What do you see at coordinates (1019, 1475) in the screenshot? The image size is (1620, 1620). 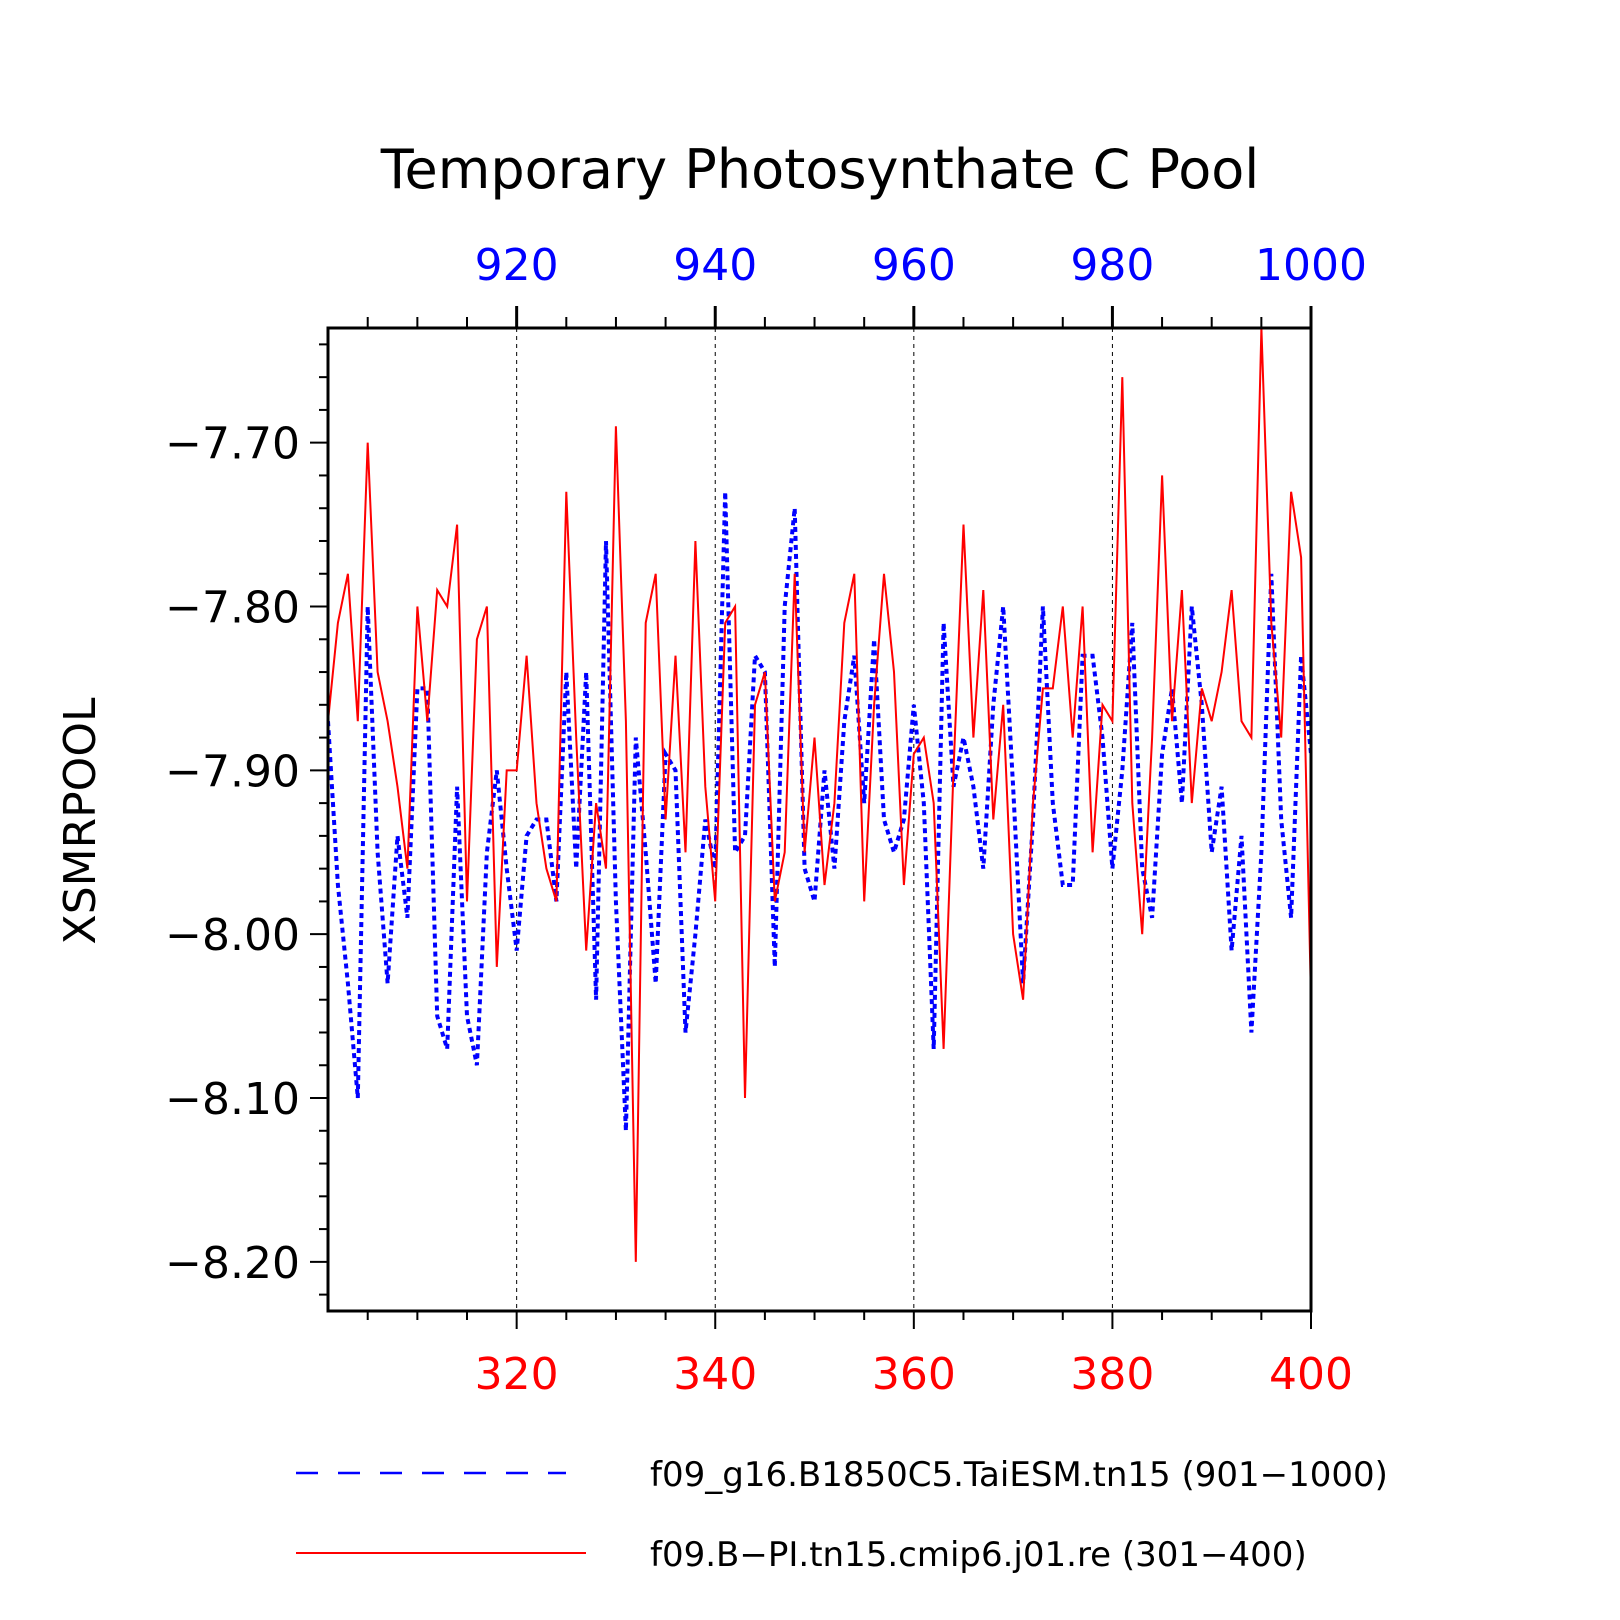 I see `legend-label: f09_g16.B1850C5.TaiESM.tn15 (901−1000)` at bounding box center [1019, 1475].